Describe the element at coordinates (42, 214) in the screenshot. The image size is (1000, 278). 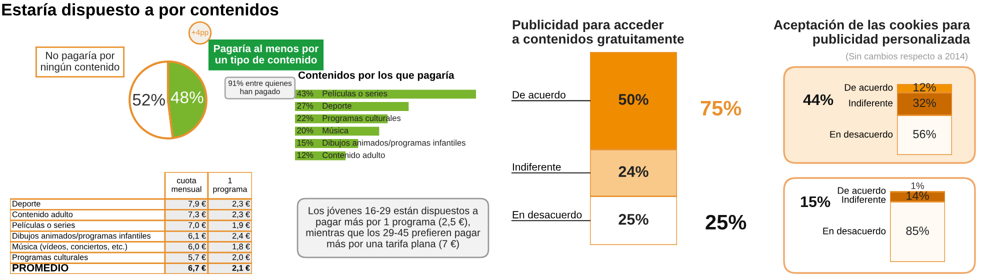
I see `category-label: Contenido adulto` at that location.